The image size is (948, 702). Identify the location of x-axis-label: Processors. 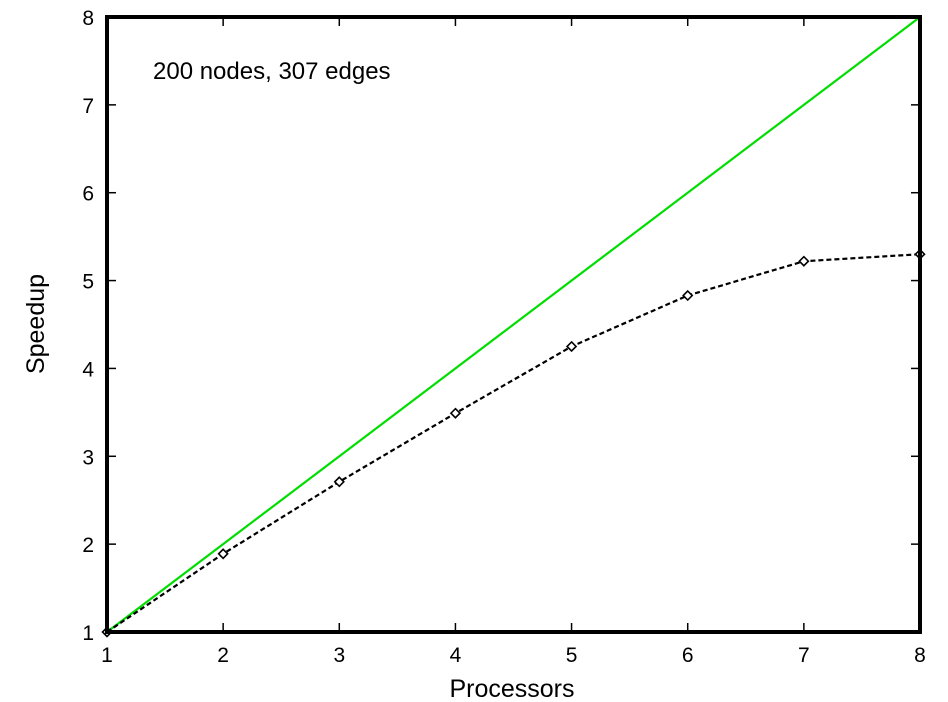
(511, 688).